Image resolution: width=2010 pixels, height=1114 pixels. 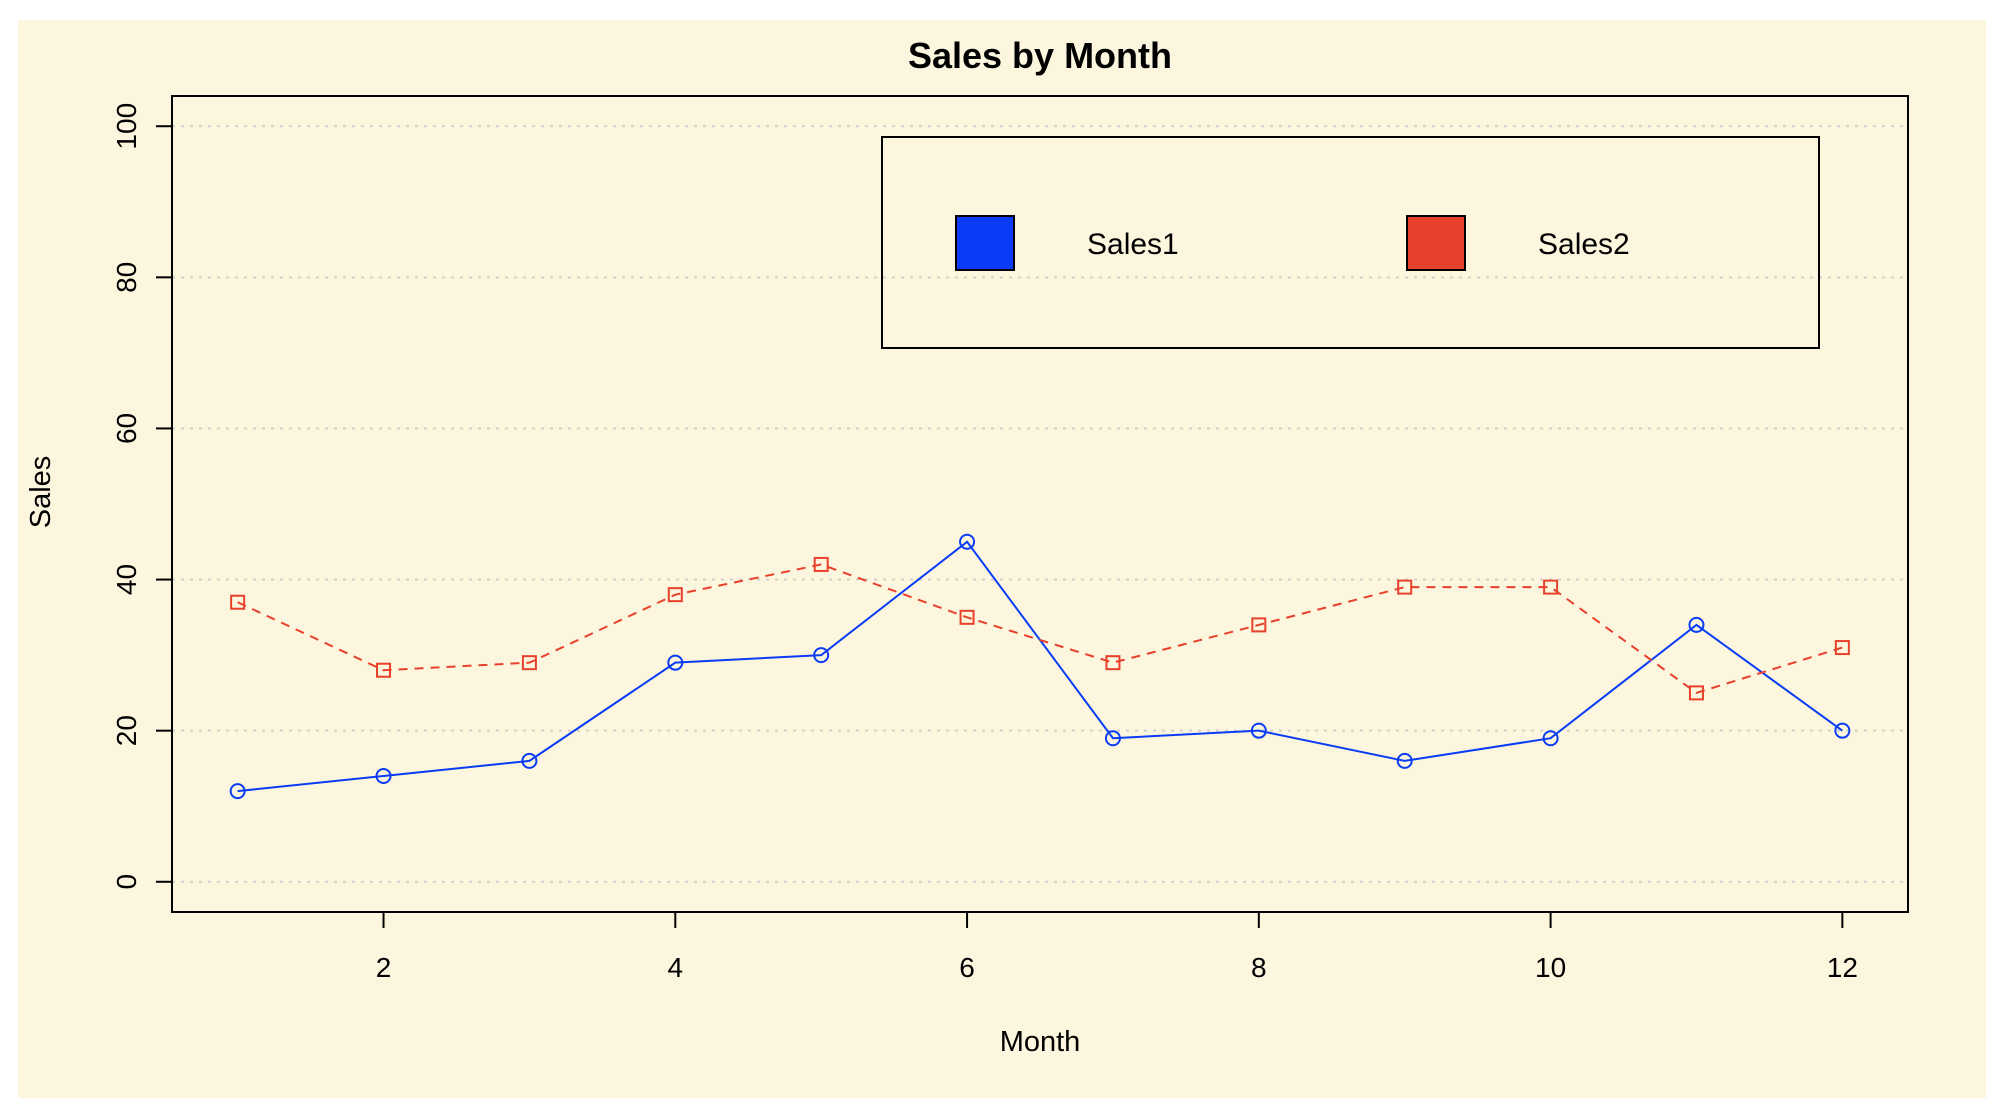 What do you see at coordinates (1259, 967) in the screenshot?
I see `x-tick-label: 8` at bounding box center [1259, 967].